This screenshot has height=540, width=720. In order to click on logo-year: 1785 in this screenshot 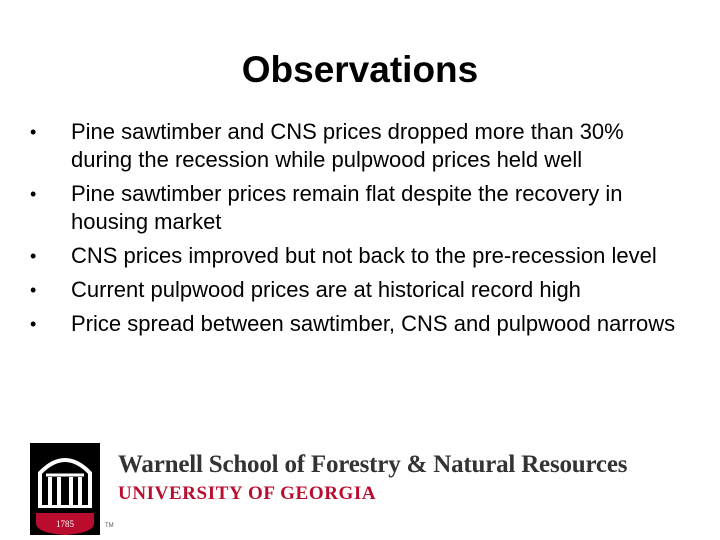, I will do `click(65, 524)`.